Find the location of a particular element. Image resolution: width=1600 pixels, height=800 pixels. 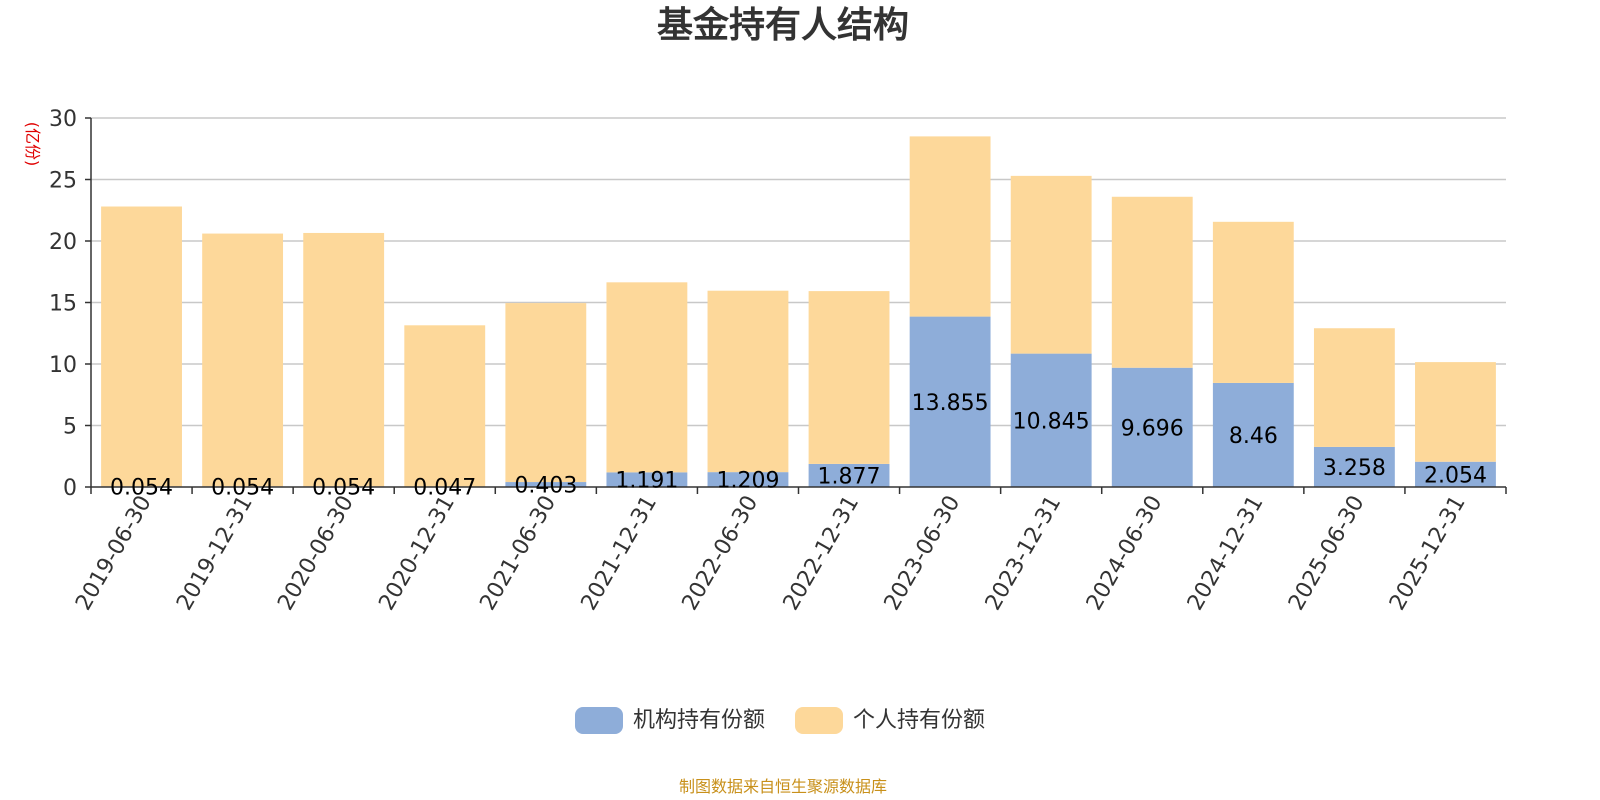

data-label: 1.191 is located at coordinates (646, 481).